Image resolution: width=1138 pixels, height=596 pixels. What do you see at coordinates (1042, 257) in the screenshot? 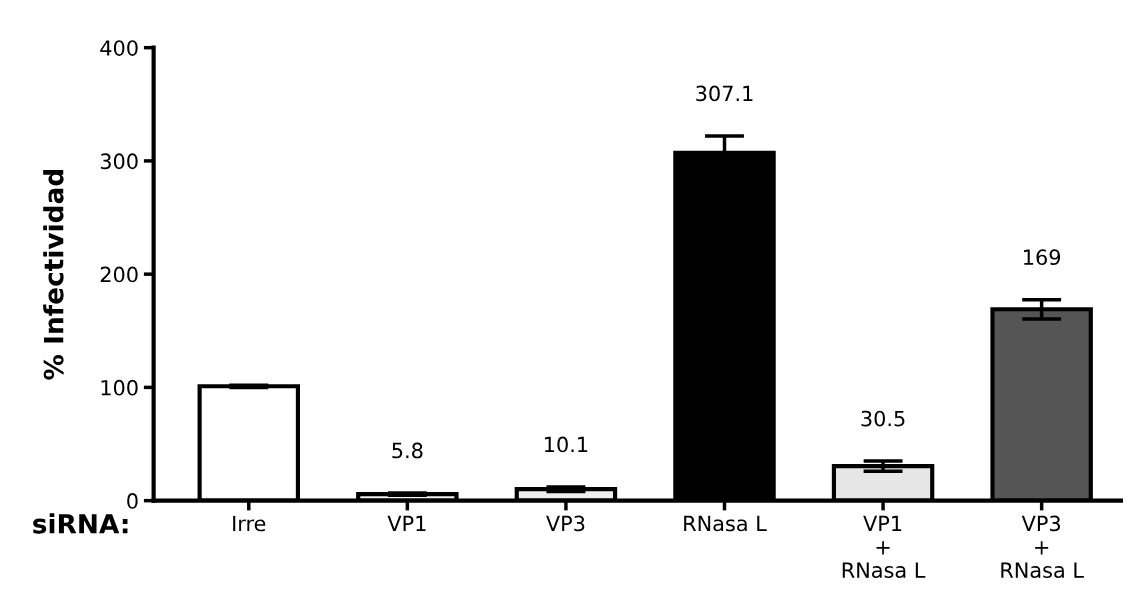
I see `data-label: 169` at bounding box center [1042, 257].